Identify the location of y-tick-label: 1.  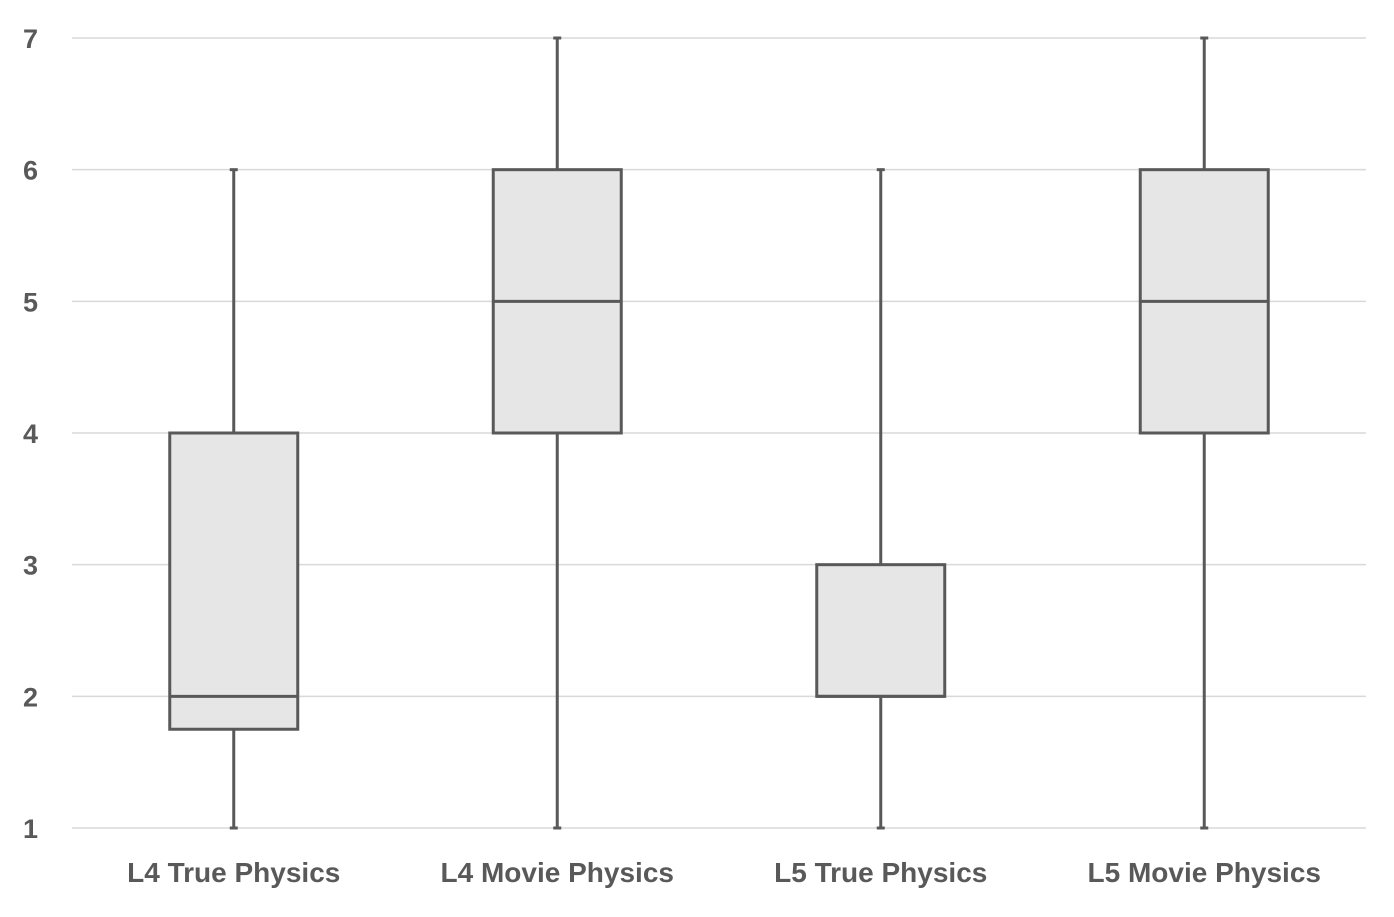
(30, 829).